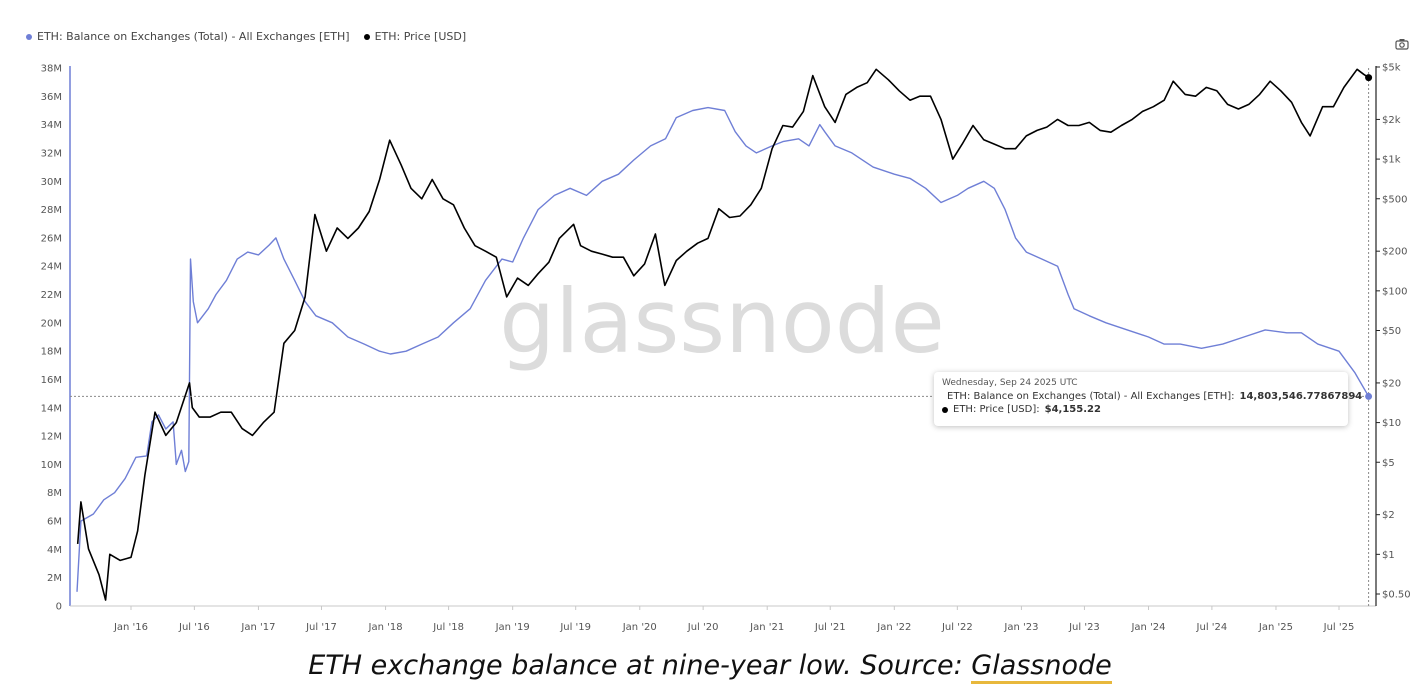 The height and width of the screenshot is (688, 1420). What do you see at coordinates (51, 153) in the screenshot?
I see `y-left-tick-label: 32M` at bounding box center [51, 153].